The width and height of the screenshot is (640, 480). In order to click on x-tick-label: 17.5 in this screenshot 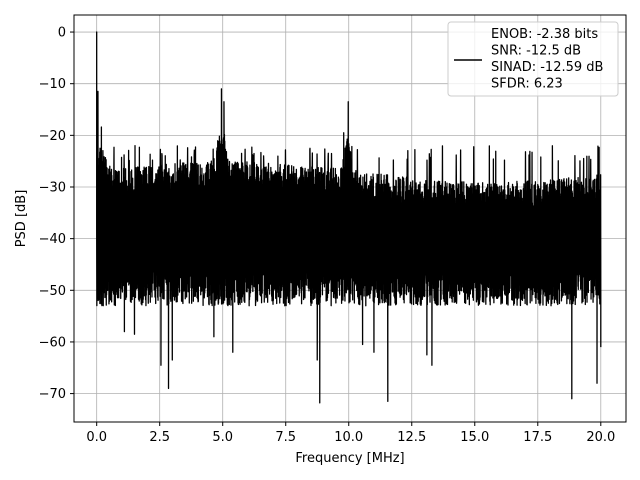, I will do `click(537, 437)`.